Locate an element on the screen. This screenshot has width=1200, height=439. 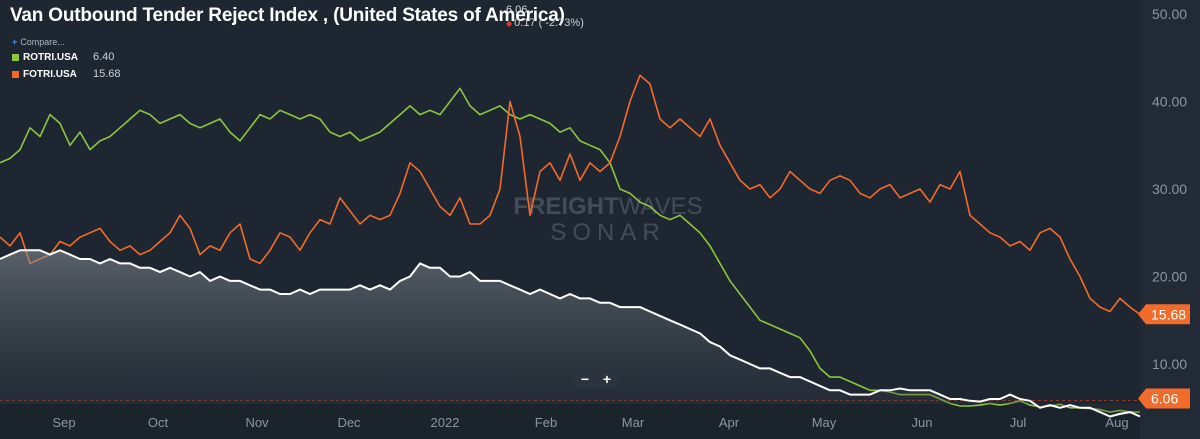
y-tick-label: 20.00 is located at coordinates (1169, 277).